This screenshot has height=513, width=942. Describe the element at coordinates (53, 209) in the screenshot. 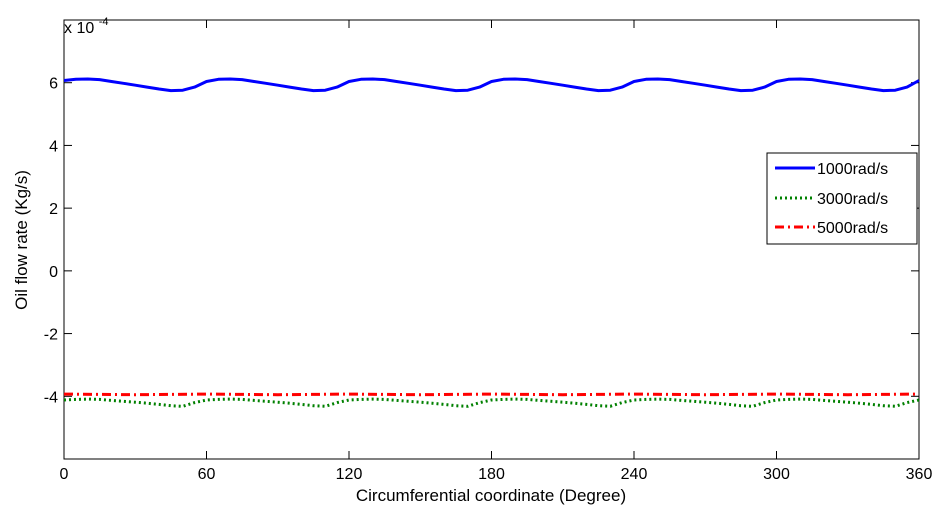

I see `y-tick-label: 2` at that location.